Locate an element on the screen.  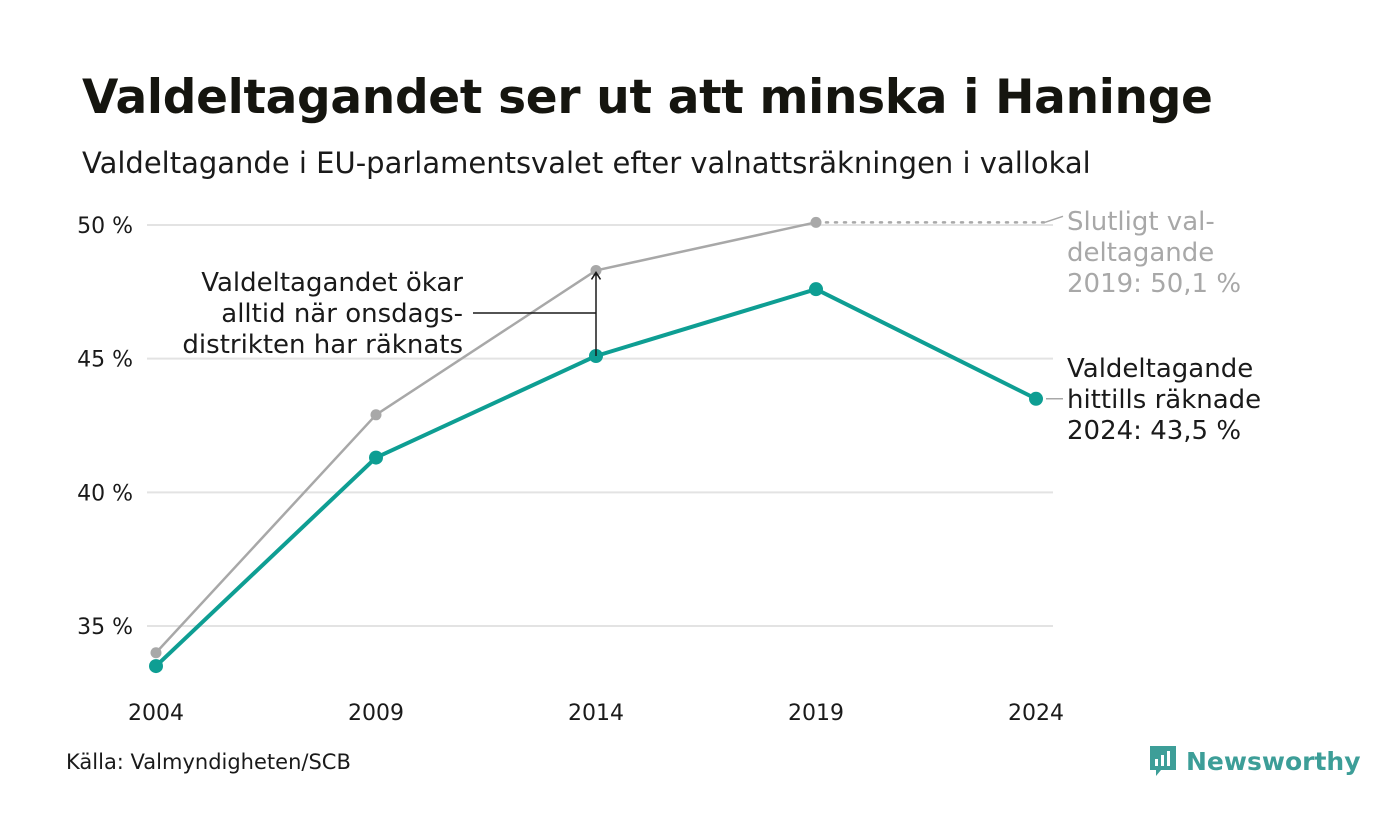
brand-name: Newsworthy is located at coordinates (1273, 761).